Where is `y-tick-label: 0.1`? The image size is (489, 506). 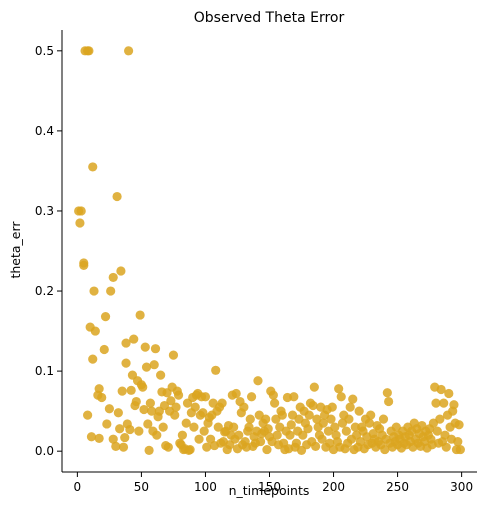 y-tick-label: 0.1 is located at coordinates (44, 371).